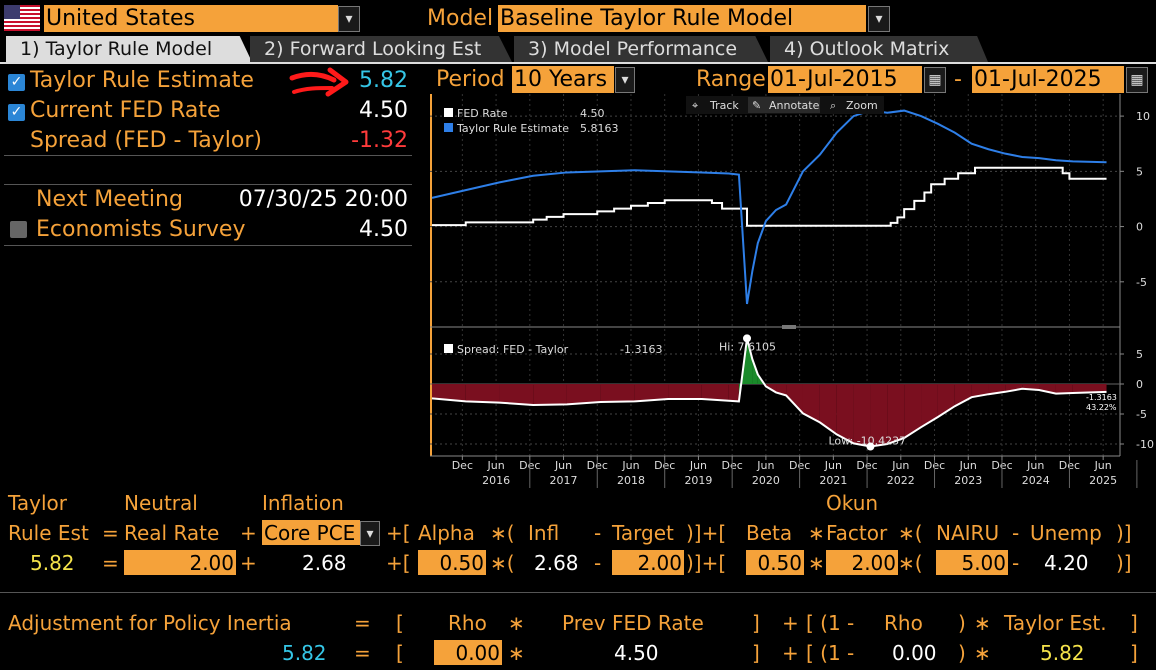  Describe the element at coordinates (142, 80) in the screenshot. I see `taylor-estimate-label: Taylor Rule Estimate` at that location.